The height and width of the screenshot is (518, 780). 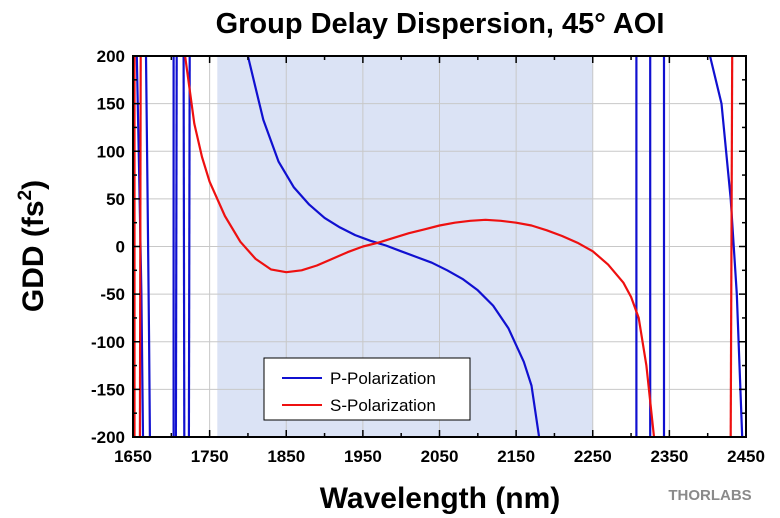 I want to click on x-tick-label: 1950, so click(x=363, y=456).